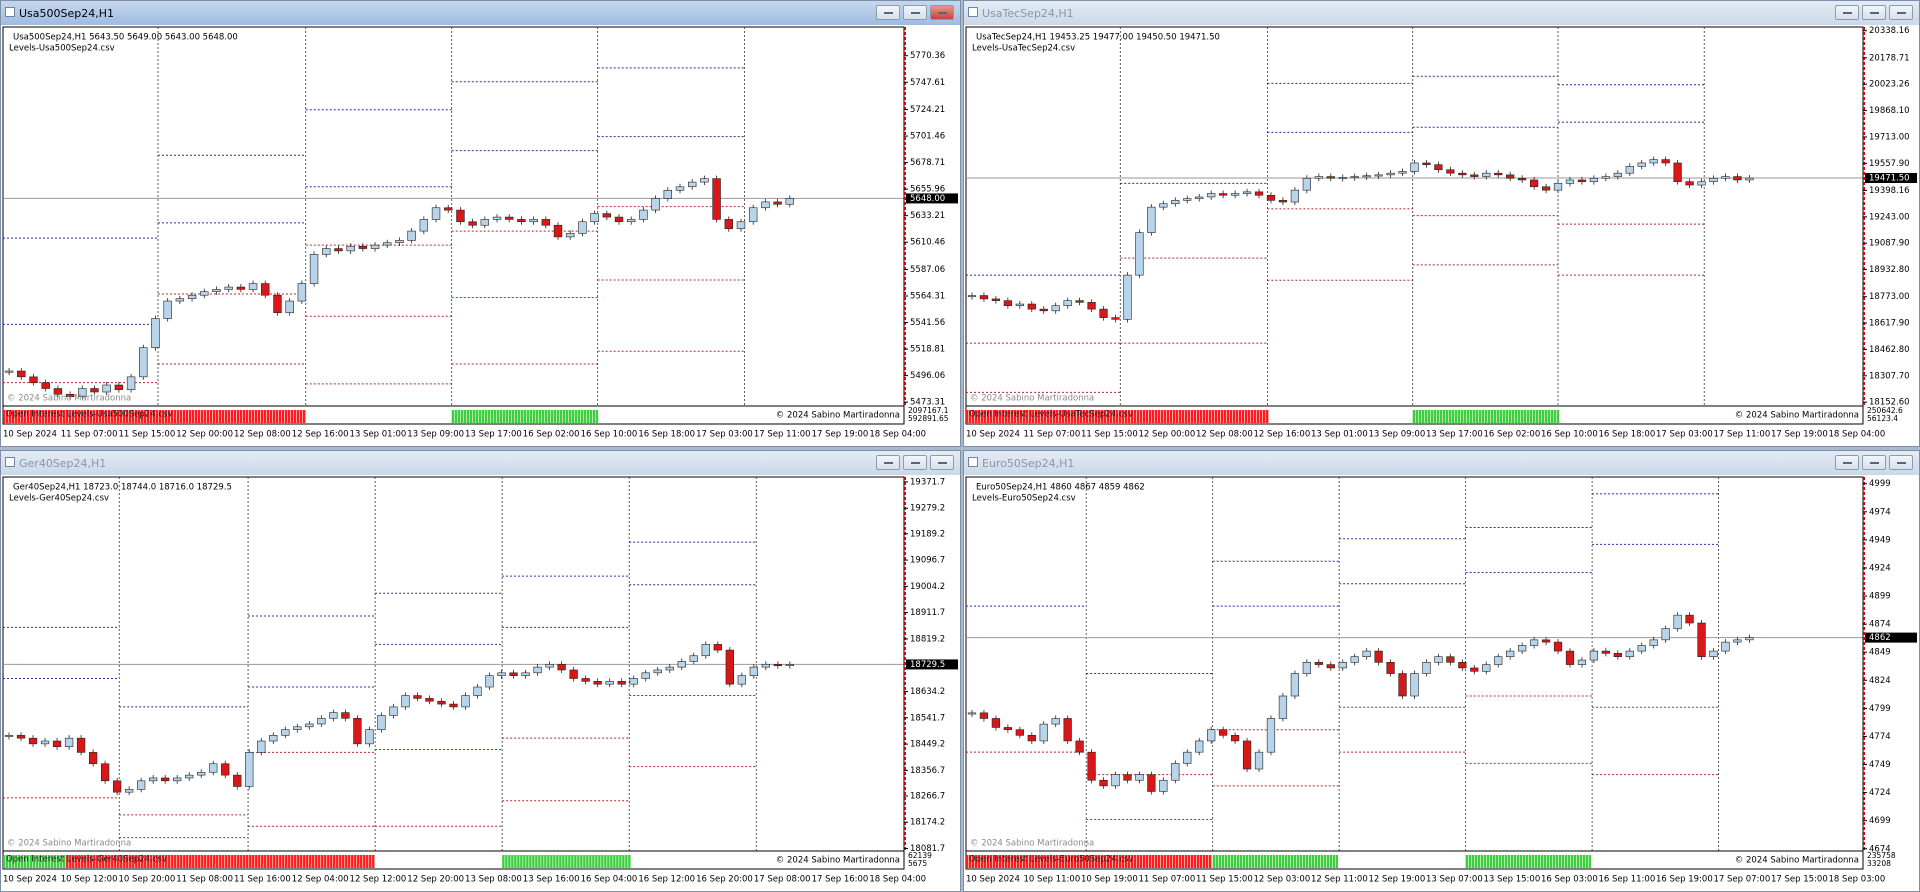  I want to click on price-tick-label: 4749, so click(1880, 765).